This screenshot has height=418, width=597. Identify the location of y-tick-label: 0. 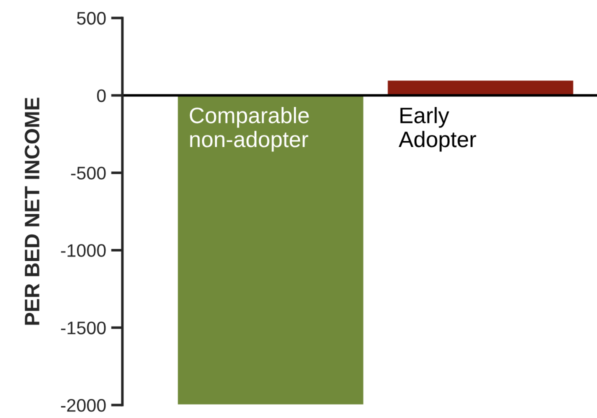
(101, 95).